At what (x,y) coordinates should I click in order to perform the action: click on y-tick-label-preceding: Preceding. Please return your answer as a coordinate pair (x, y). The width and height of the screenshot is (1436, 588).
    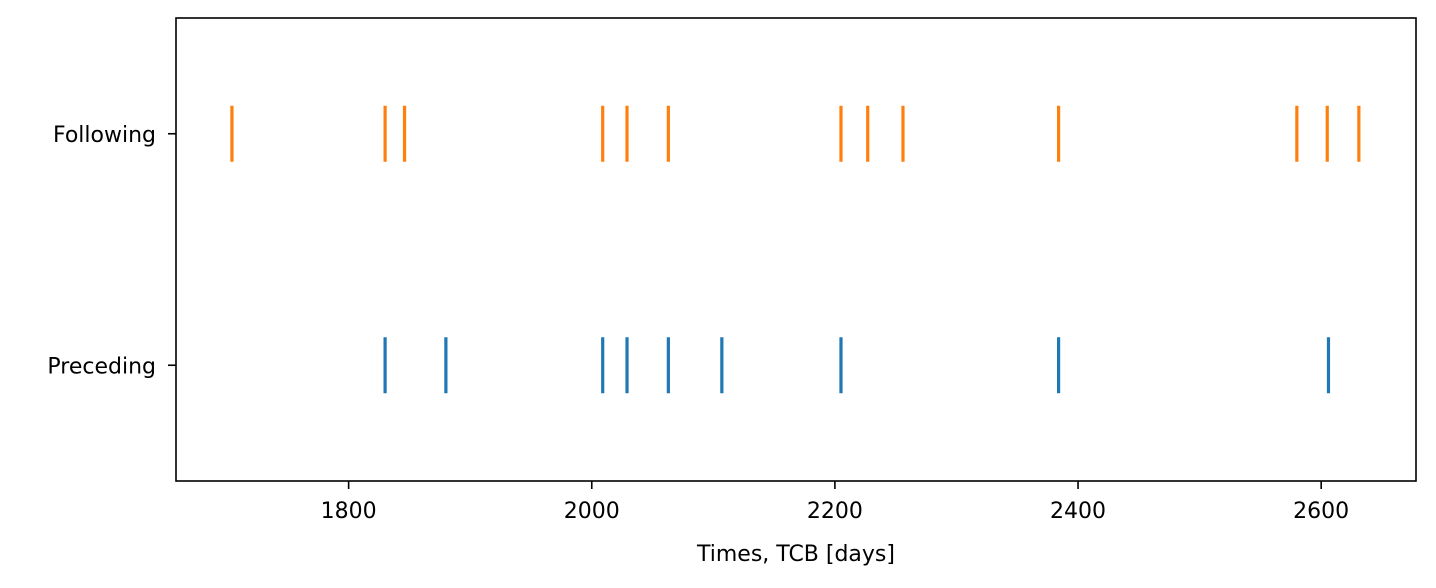
    Looking at the image, I should click on (101, 366).